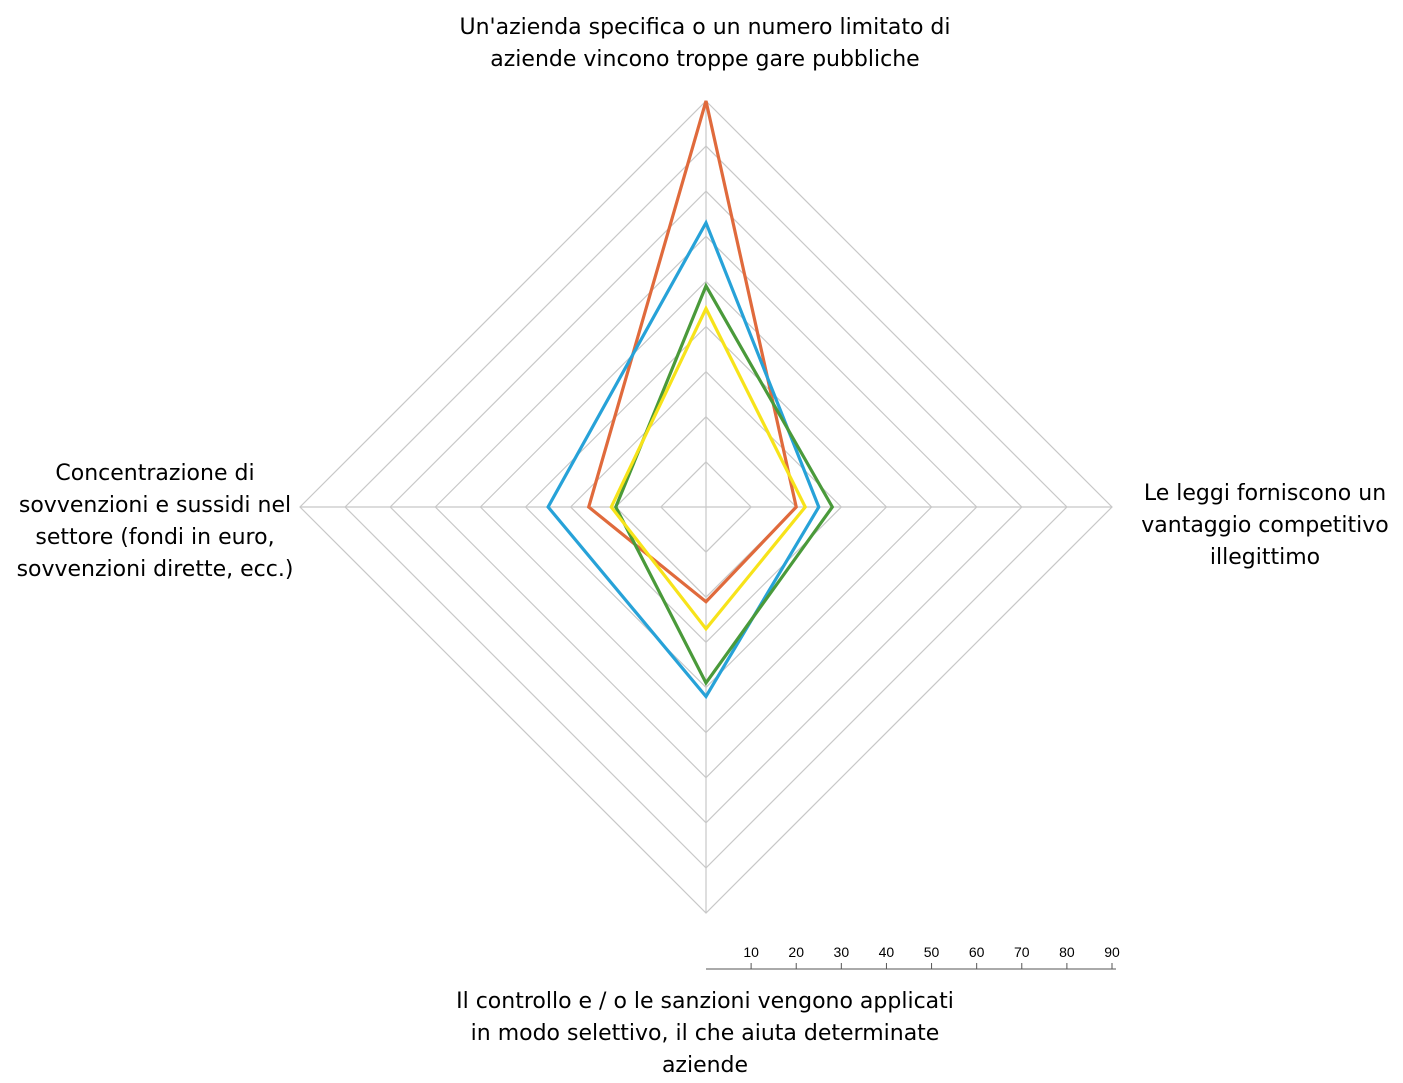  Describe the element at coordinates (887, 952) in the screenshot. I see `scale-tick-label: 40` at that location.